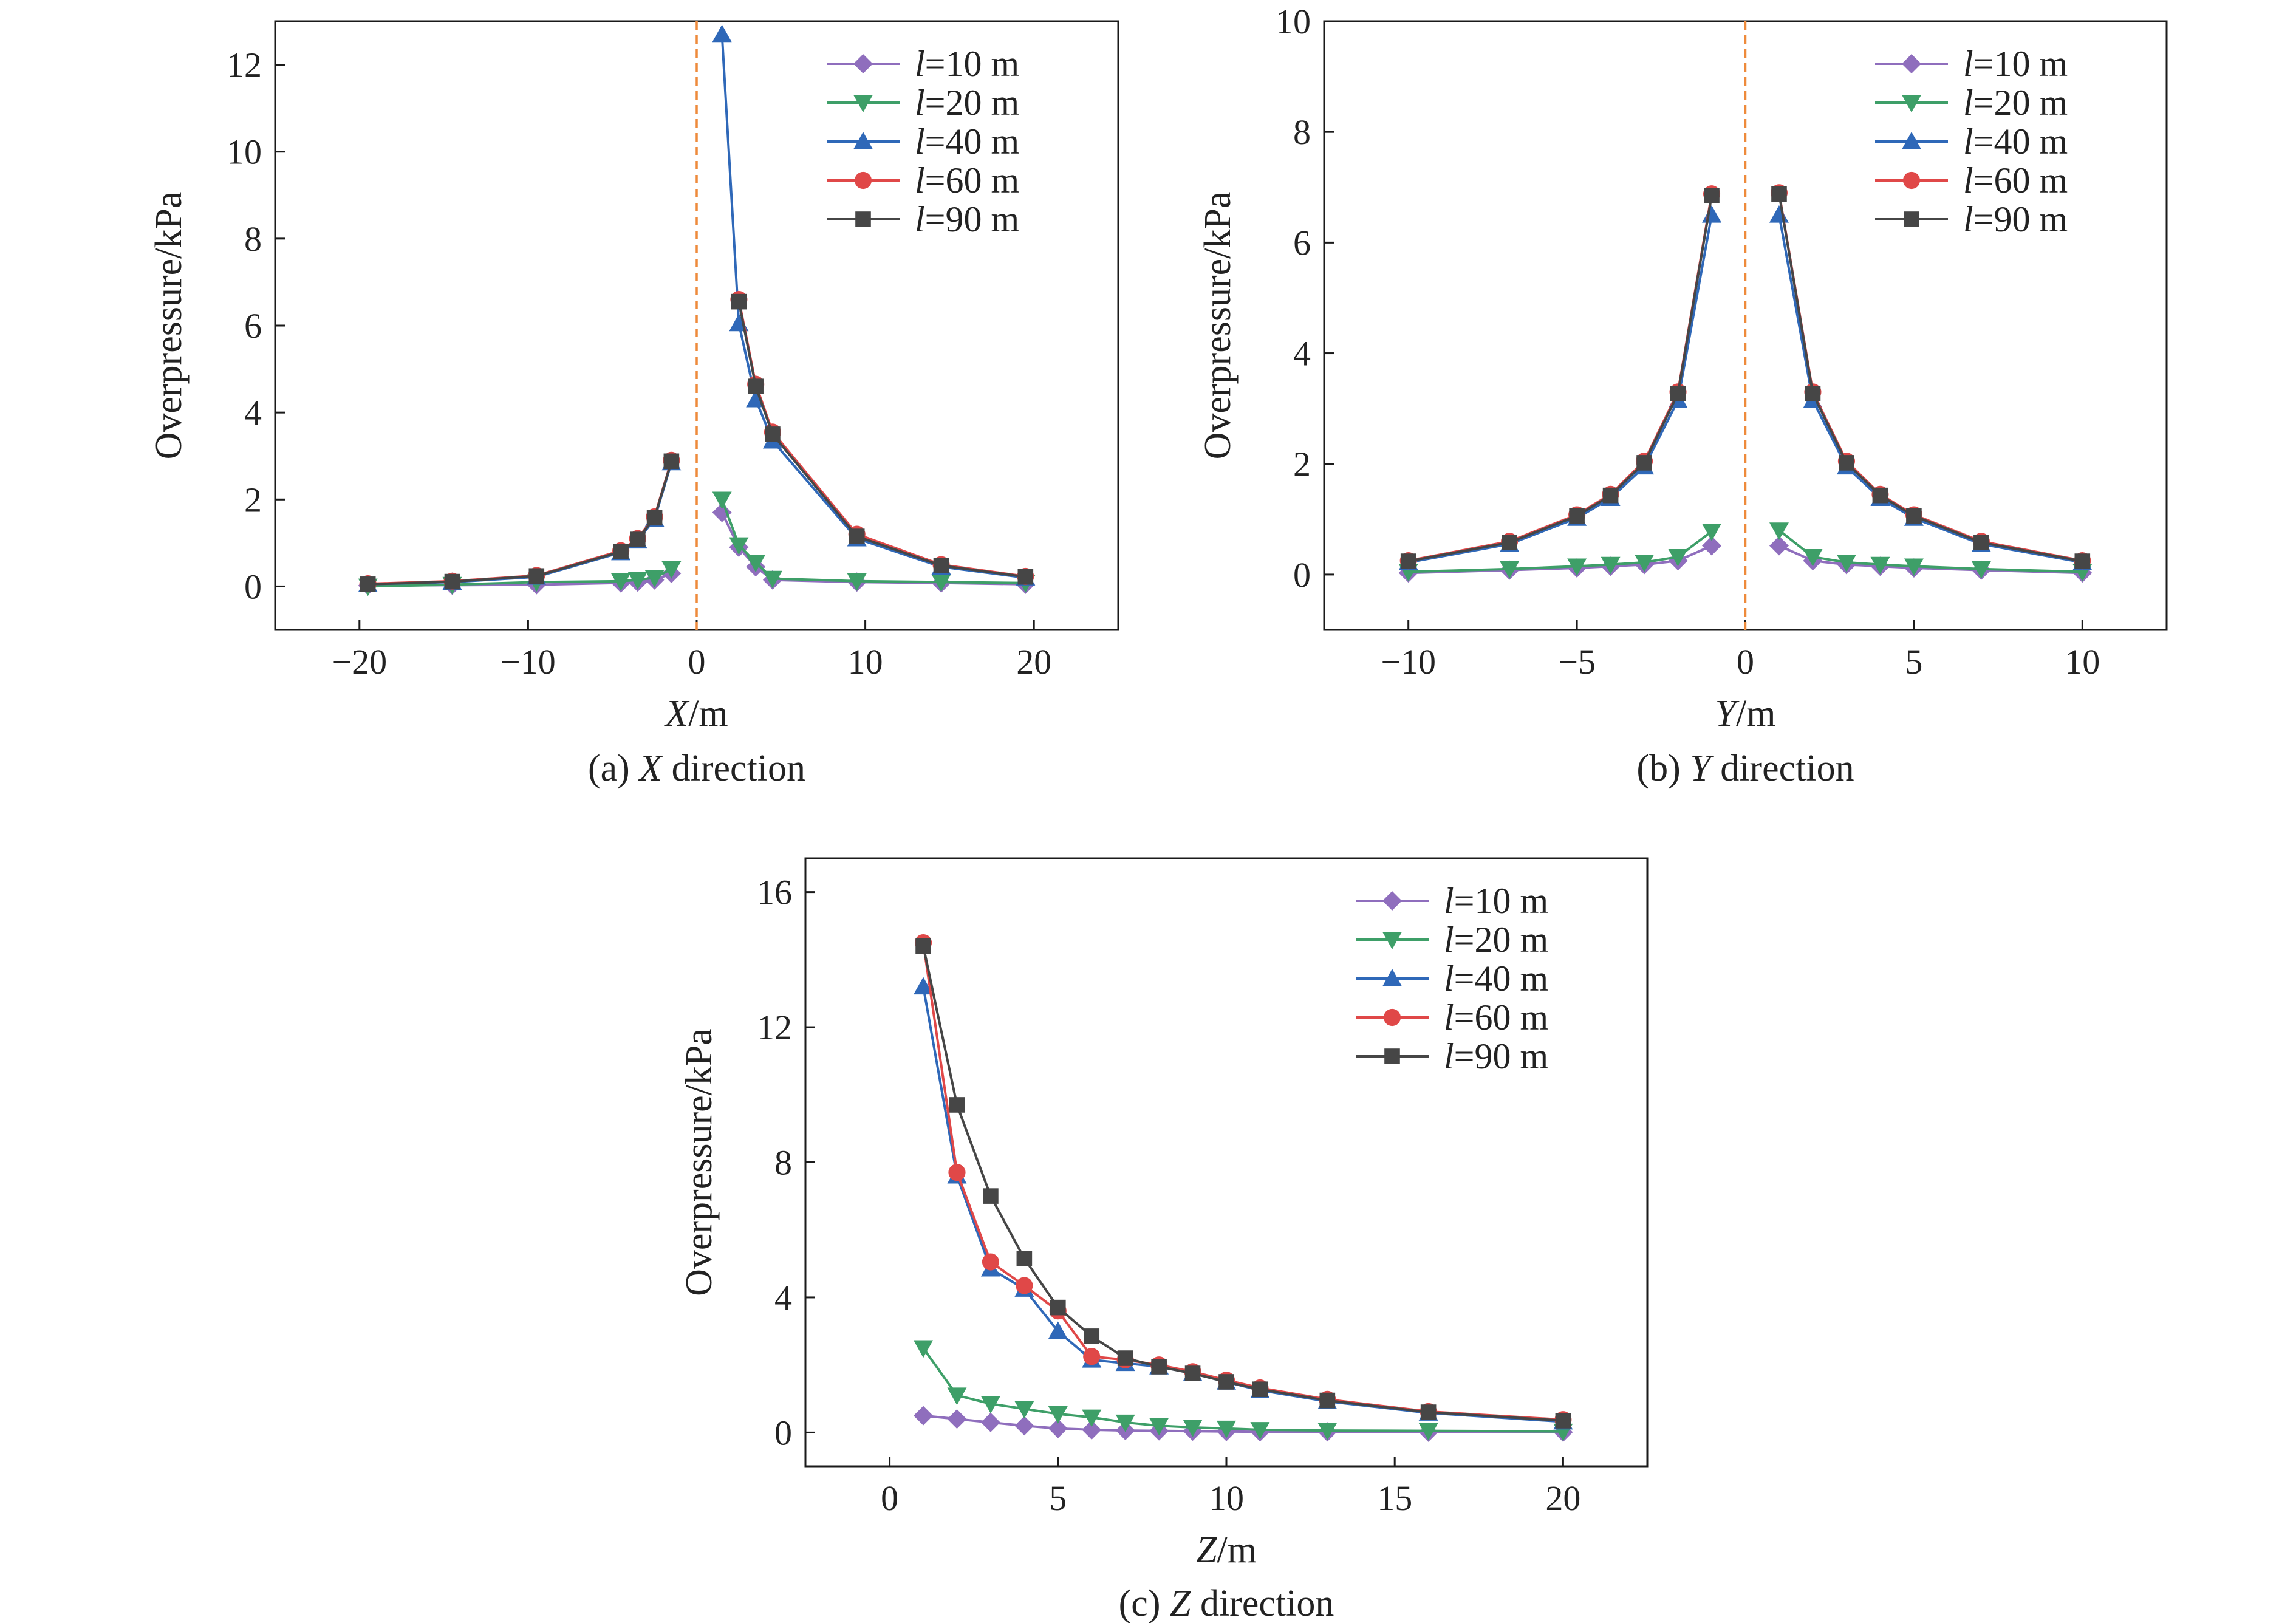 The image size is (2296, 1623). I want to click on legend-label: l=60 m, so click(2015, 180).